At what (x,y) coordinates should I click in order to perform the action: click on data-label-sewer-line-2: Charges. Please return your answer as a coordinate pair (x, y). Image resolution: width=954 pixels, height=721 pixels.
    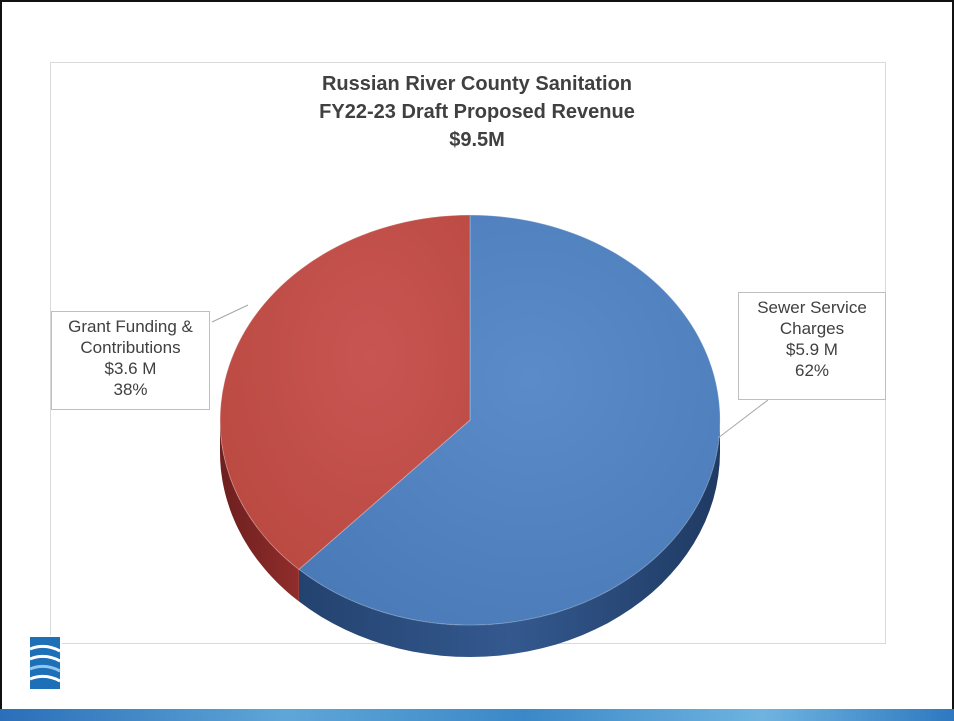
    Looking at the image, I should click on (812, 328).